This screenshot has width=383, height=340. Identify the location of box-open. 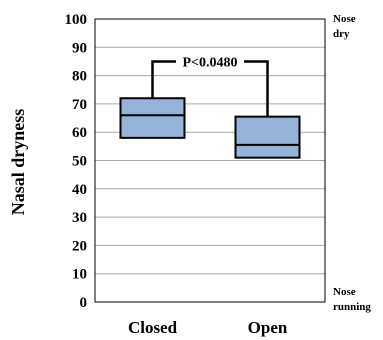
(267, 137).